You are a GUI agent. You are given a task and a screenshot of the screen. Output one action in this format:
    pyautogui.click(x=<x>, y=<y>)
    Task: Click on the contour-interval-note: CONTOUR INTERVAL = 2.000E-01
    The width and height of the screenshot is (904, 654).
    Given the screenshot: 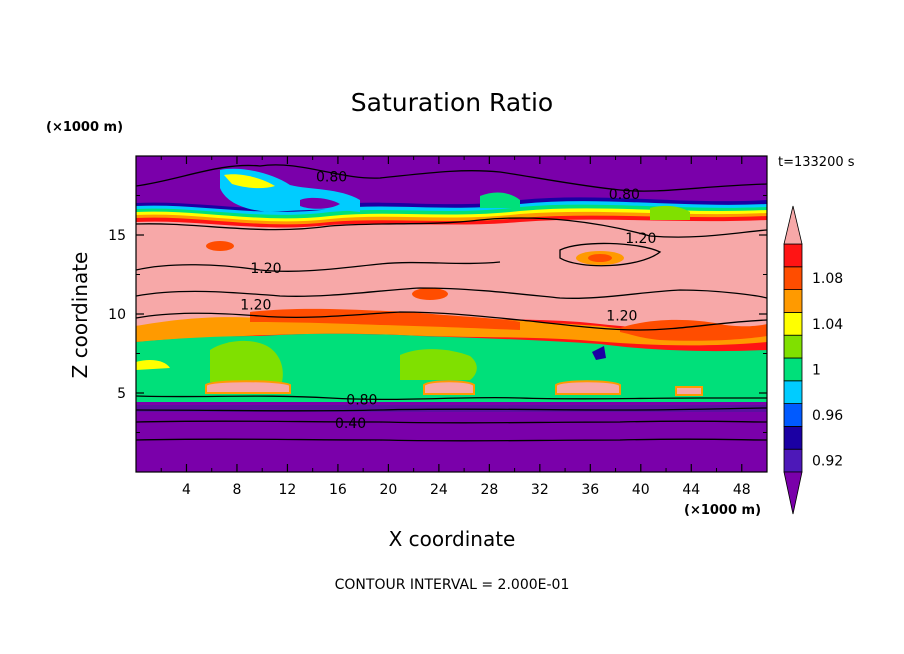 What is the action you would take?
    pyautogui.click(x=452, y=585)
    